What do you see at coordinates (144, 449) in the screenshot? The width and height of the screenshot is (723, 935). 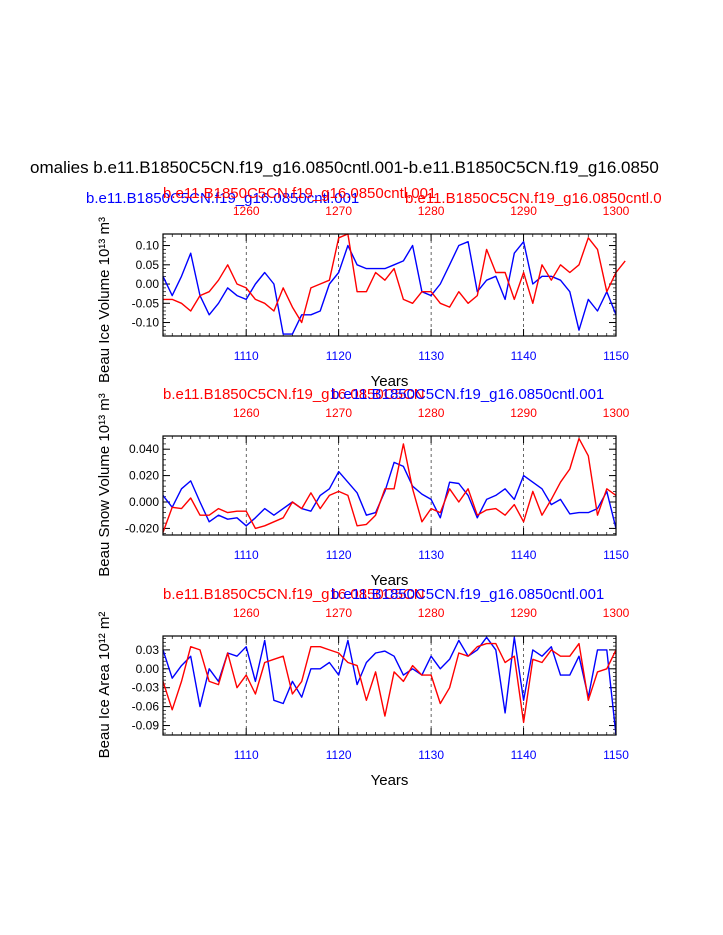 I see `y-tick-label: 0.040` at bounding box center [144, 449].